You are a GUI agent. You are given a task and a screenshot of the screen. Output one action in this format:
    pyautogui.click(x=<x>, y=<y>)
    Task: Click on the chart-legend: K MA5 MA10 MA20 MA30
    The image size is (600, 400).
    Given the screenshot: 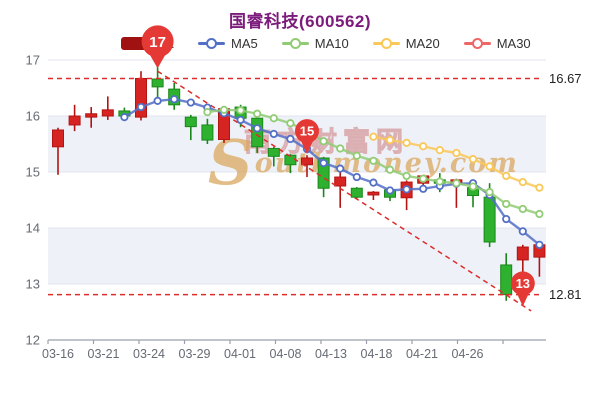 What is the action you would take?
    pyautogui.click(x=300, y=43)
    